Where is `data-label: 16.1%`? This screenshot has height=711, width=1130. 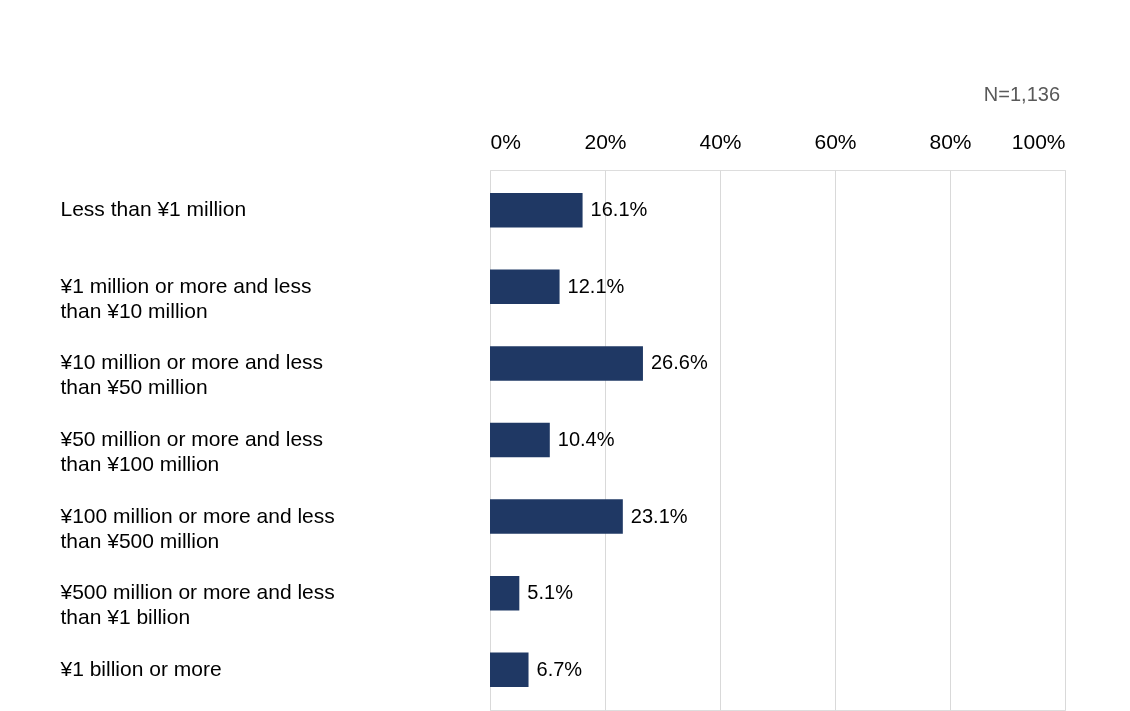
data-label: 16.1% is located at coordinates (619, 209).